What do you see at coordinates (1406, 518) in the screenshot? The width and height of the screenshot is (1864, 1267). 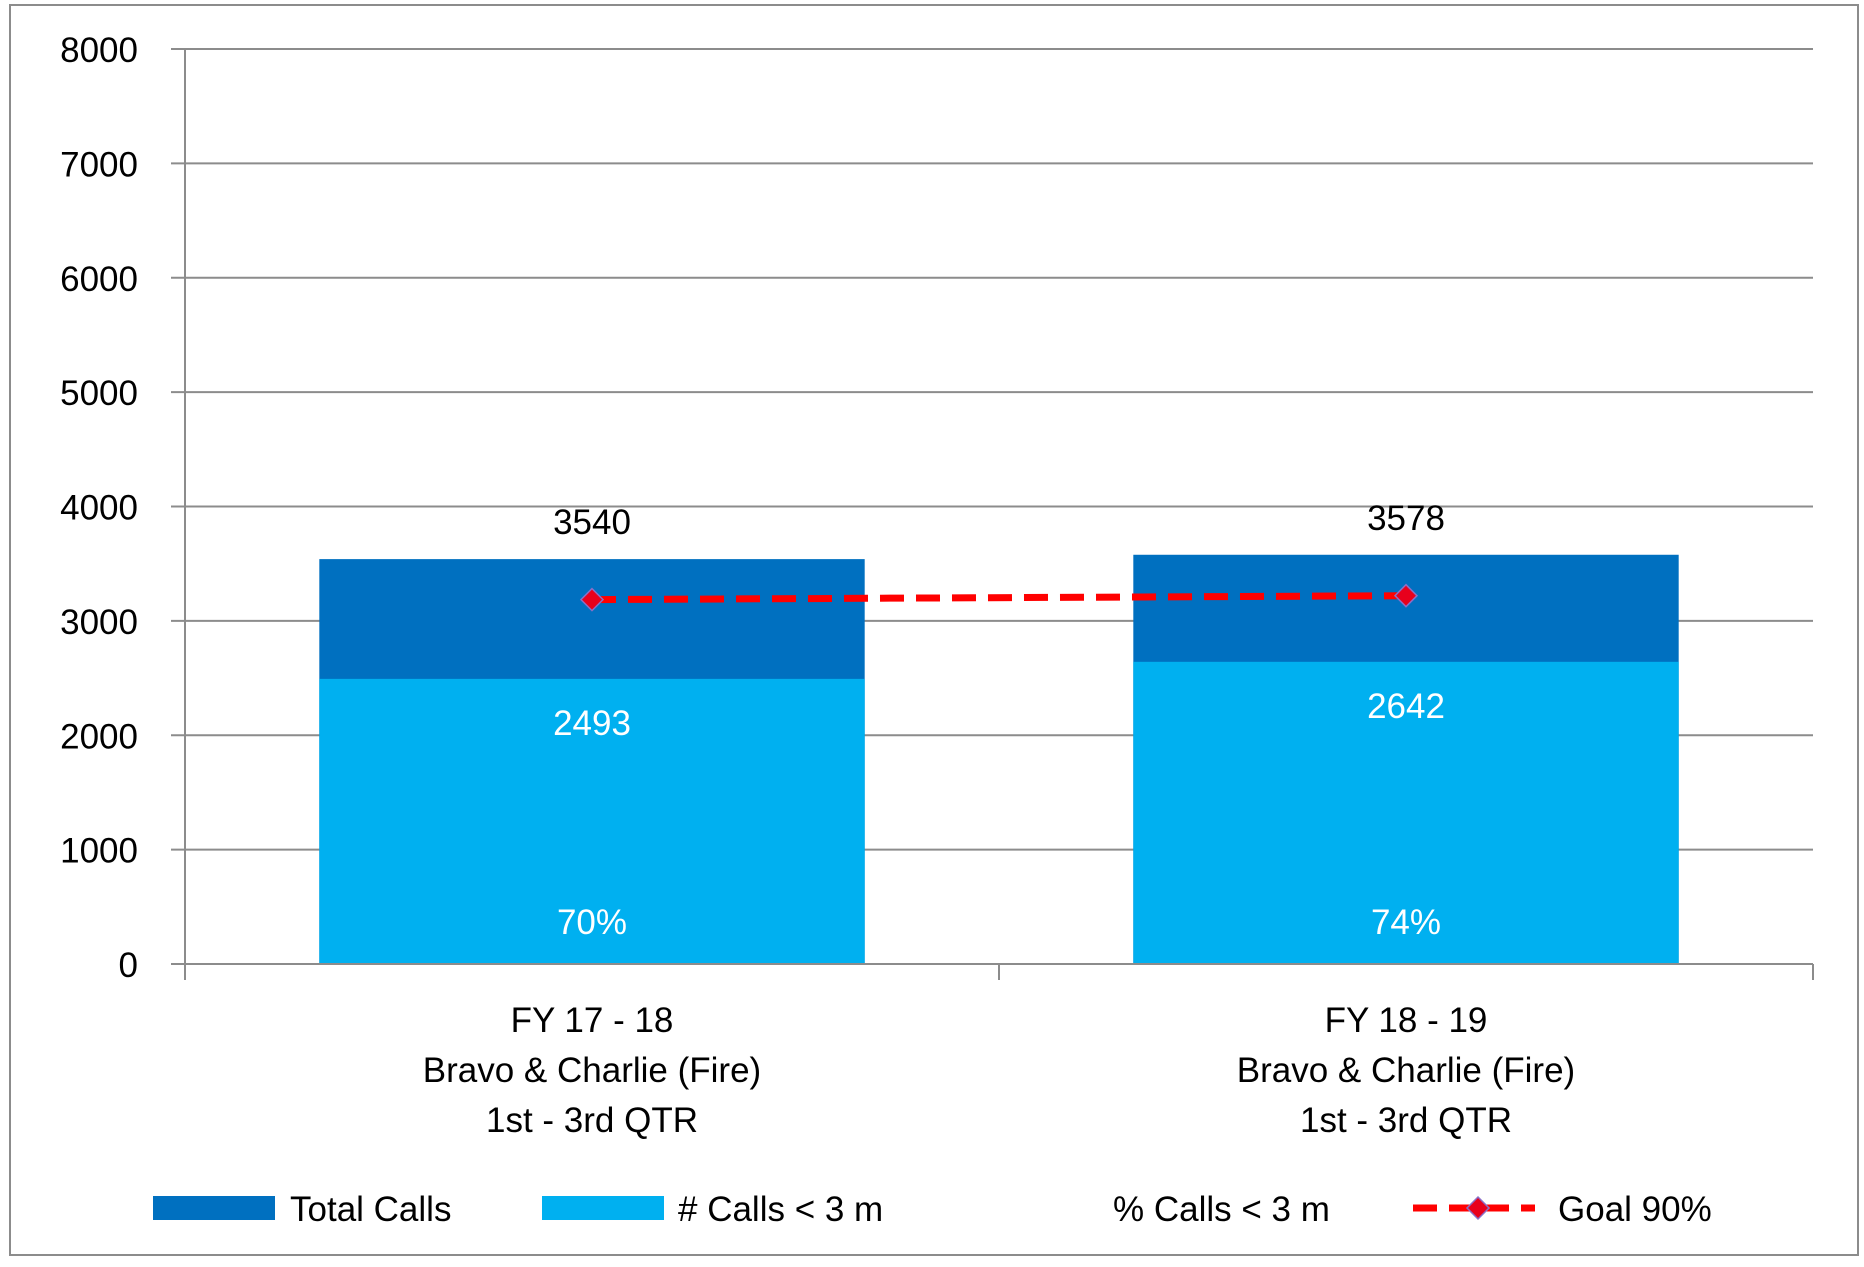 I see `data-label-total-calls: 3578` at bounding box center [1406, 518].